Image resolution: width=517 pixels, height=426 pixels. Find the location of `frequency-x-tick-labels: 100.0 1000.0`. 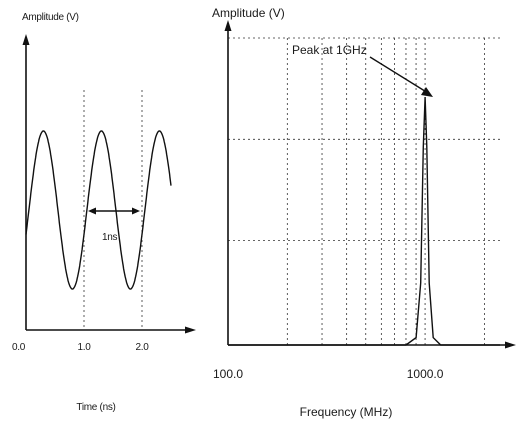

frequency-x-tick-labels: 100.0 1000.0 is located at coordinates (328, 374).